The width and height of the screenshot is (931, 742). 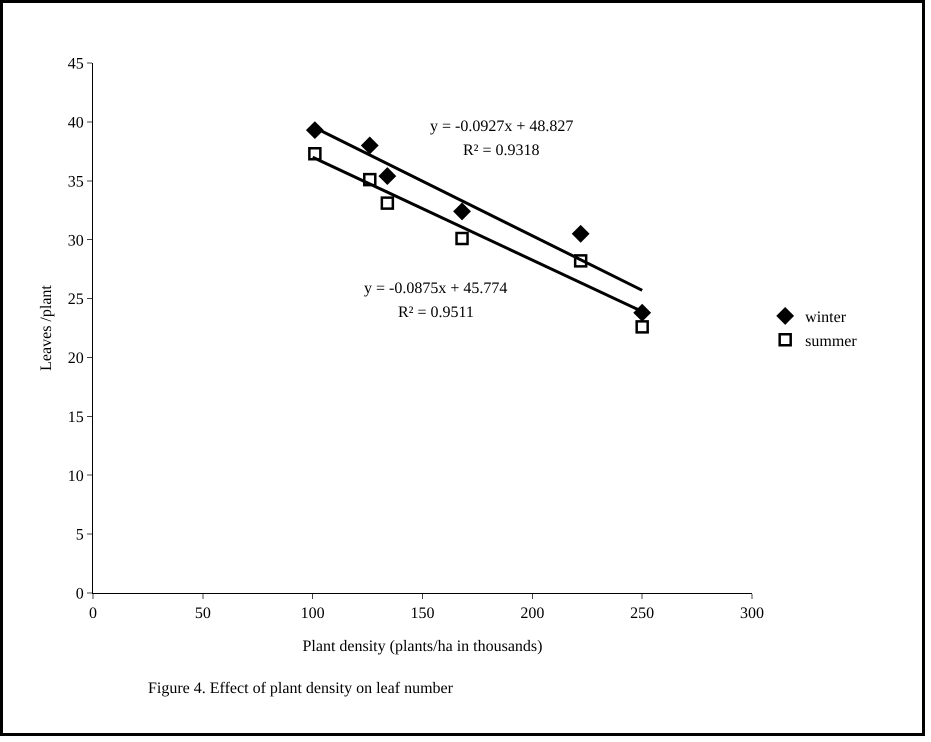 What do you see at coordinates (642, 613) in the screenshot?
I see `x-tick-label: 250` at bounding box center [642, 613].